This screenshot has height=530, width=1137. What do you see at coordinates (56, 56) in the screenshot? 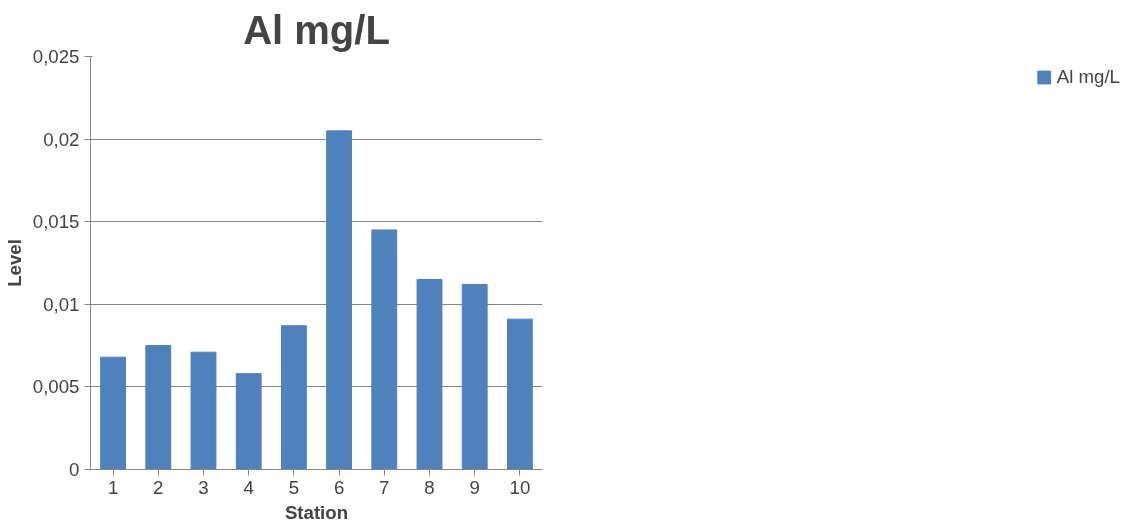
I see `y-tick-label: 0,025` at bounding box center [56, 56].